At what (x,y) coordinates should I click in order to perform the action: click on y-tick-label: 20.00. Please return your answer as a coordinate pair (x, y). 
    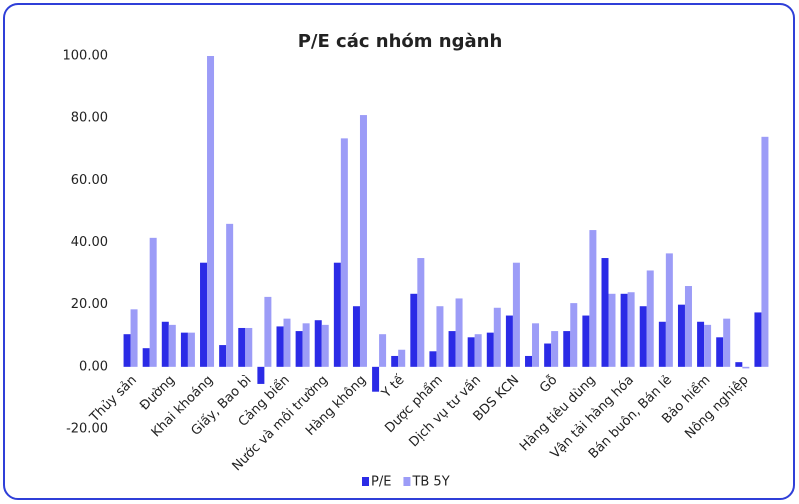
    Looking at the image, I should click on (89, 304).